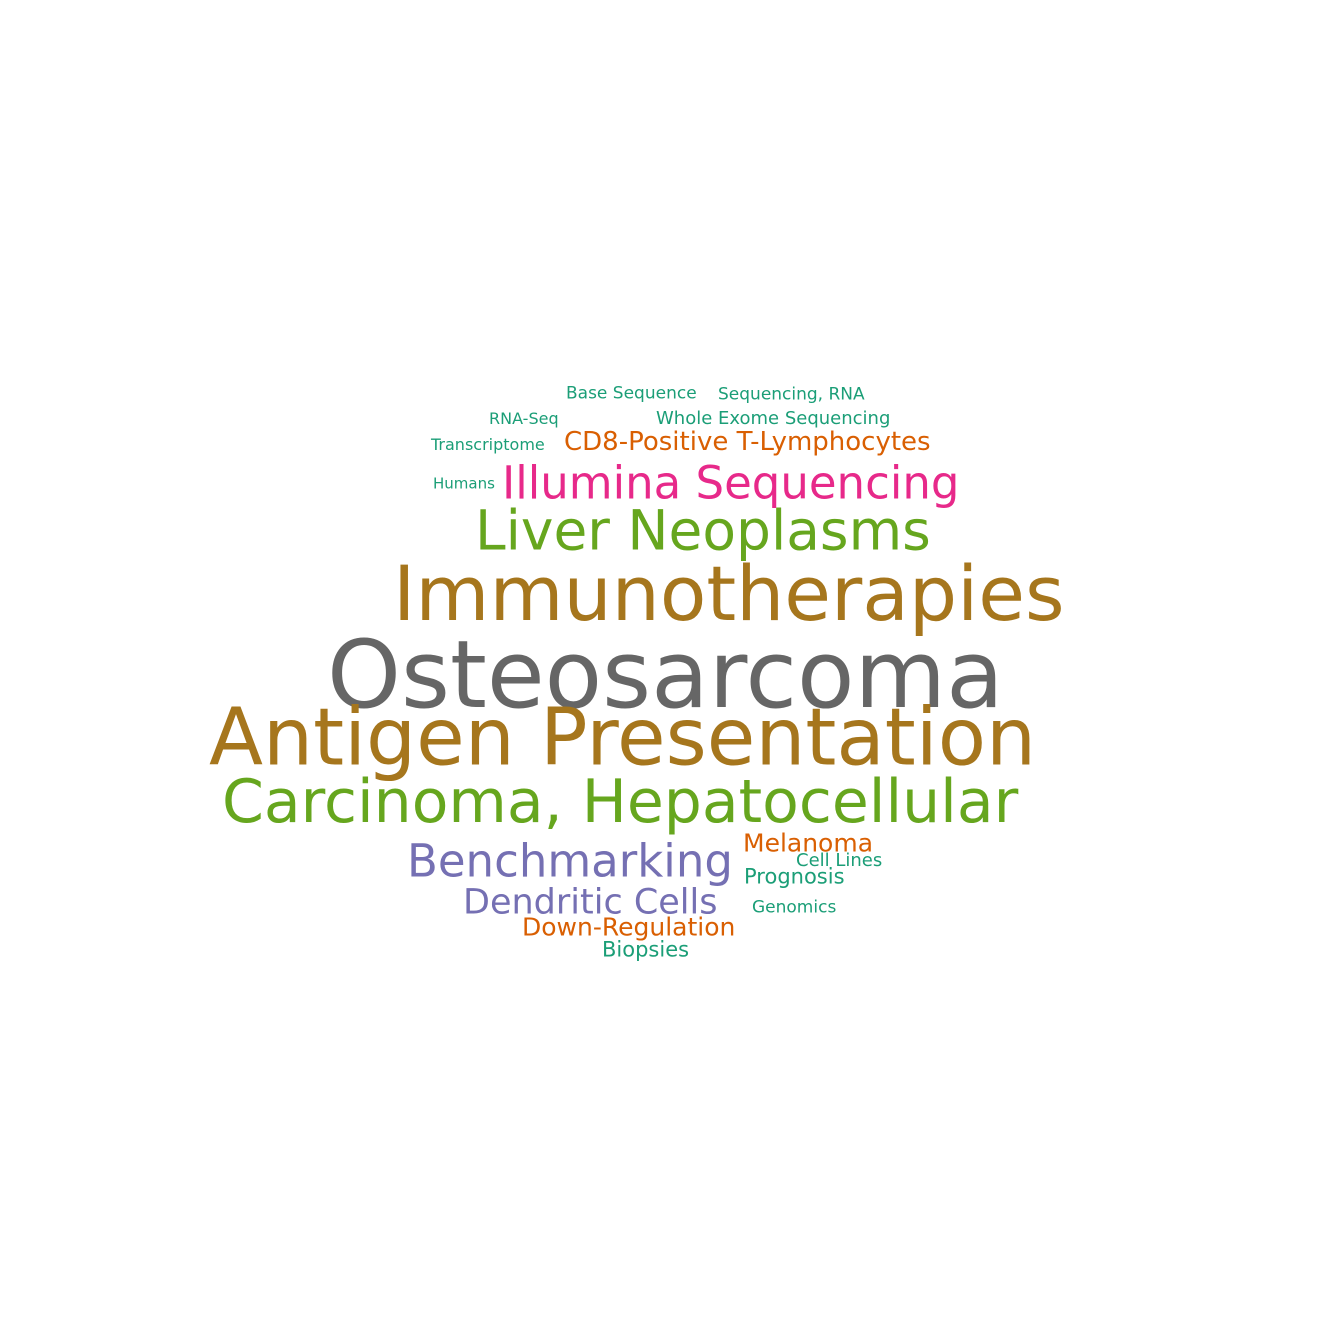 This screenshot has width=1344, height=1344. What do you see at coordinates (464, 483) in the screenshot?
I see `word-humans: Humans` at bounding box center [464, 483].